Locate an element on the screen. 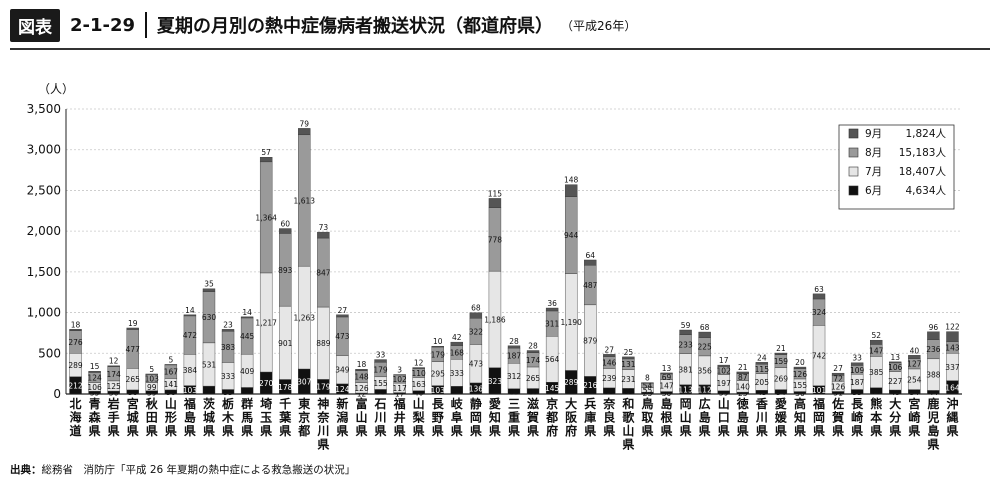 Image resolution: width=1000 pixels, height=483 pixels. data-label: 24 is located at coordinates (762, 357).